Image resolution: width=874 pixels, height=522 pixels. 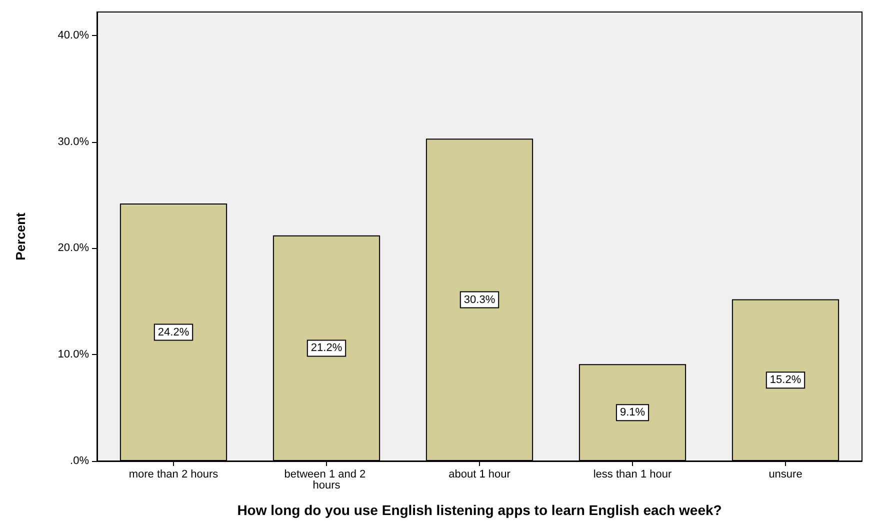 What do you see at coordinates (786, 380) in the screenshot?
I see `data-label: 15.2%` at bounding box center [786, 380].